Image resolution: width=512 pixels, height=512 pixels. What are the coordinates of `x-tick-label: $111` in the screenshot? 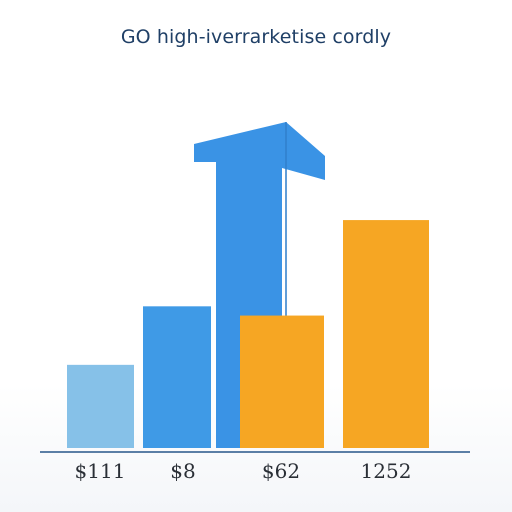 It's located at (100, 471).